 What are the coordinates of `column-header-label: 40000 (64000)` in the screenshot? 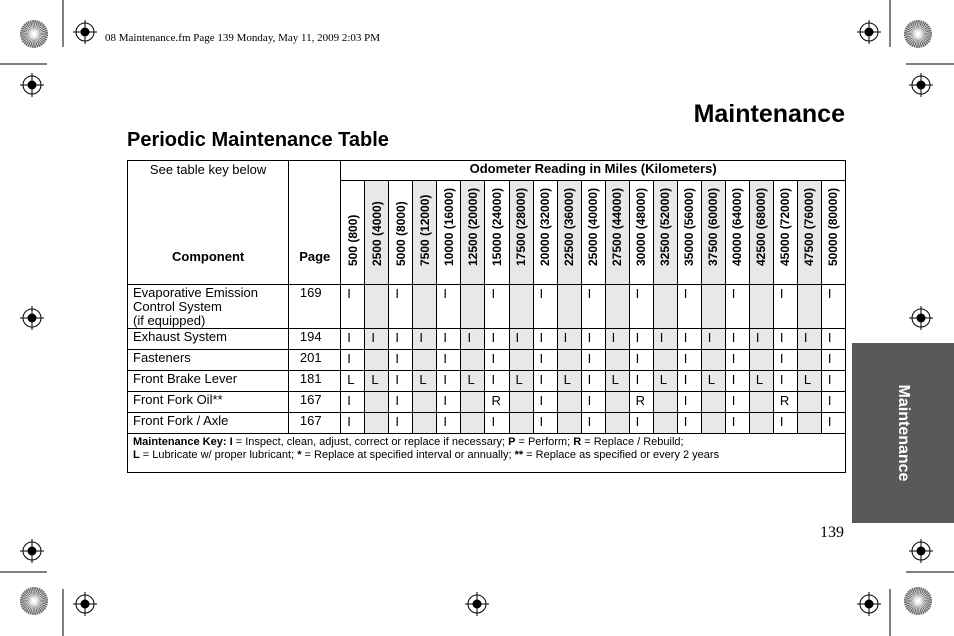 It's located at (737, 226).